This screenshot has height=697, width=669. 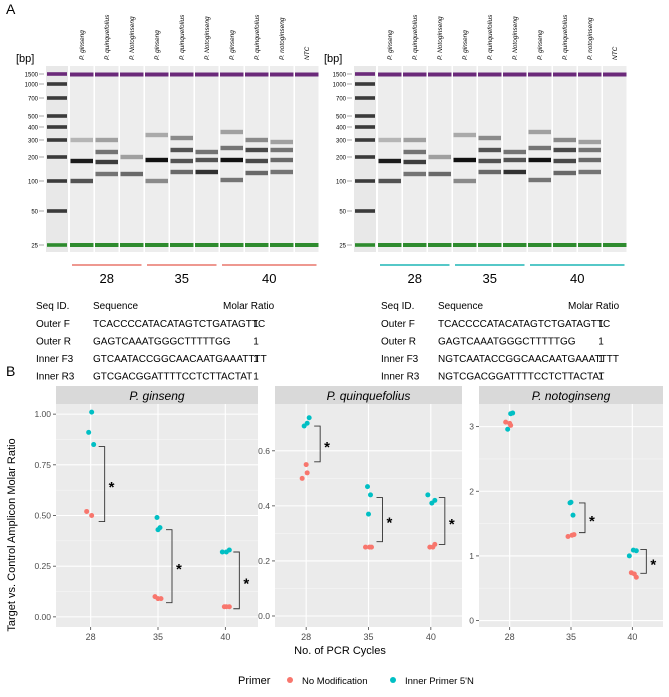 What do you see at coordinates (400, 377) in the screenshot?
I see `table-right-seq-id: Inner R3` at bounding box center [400, 377].